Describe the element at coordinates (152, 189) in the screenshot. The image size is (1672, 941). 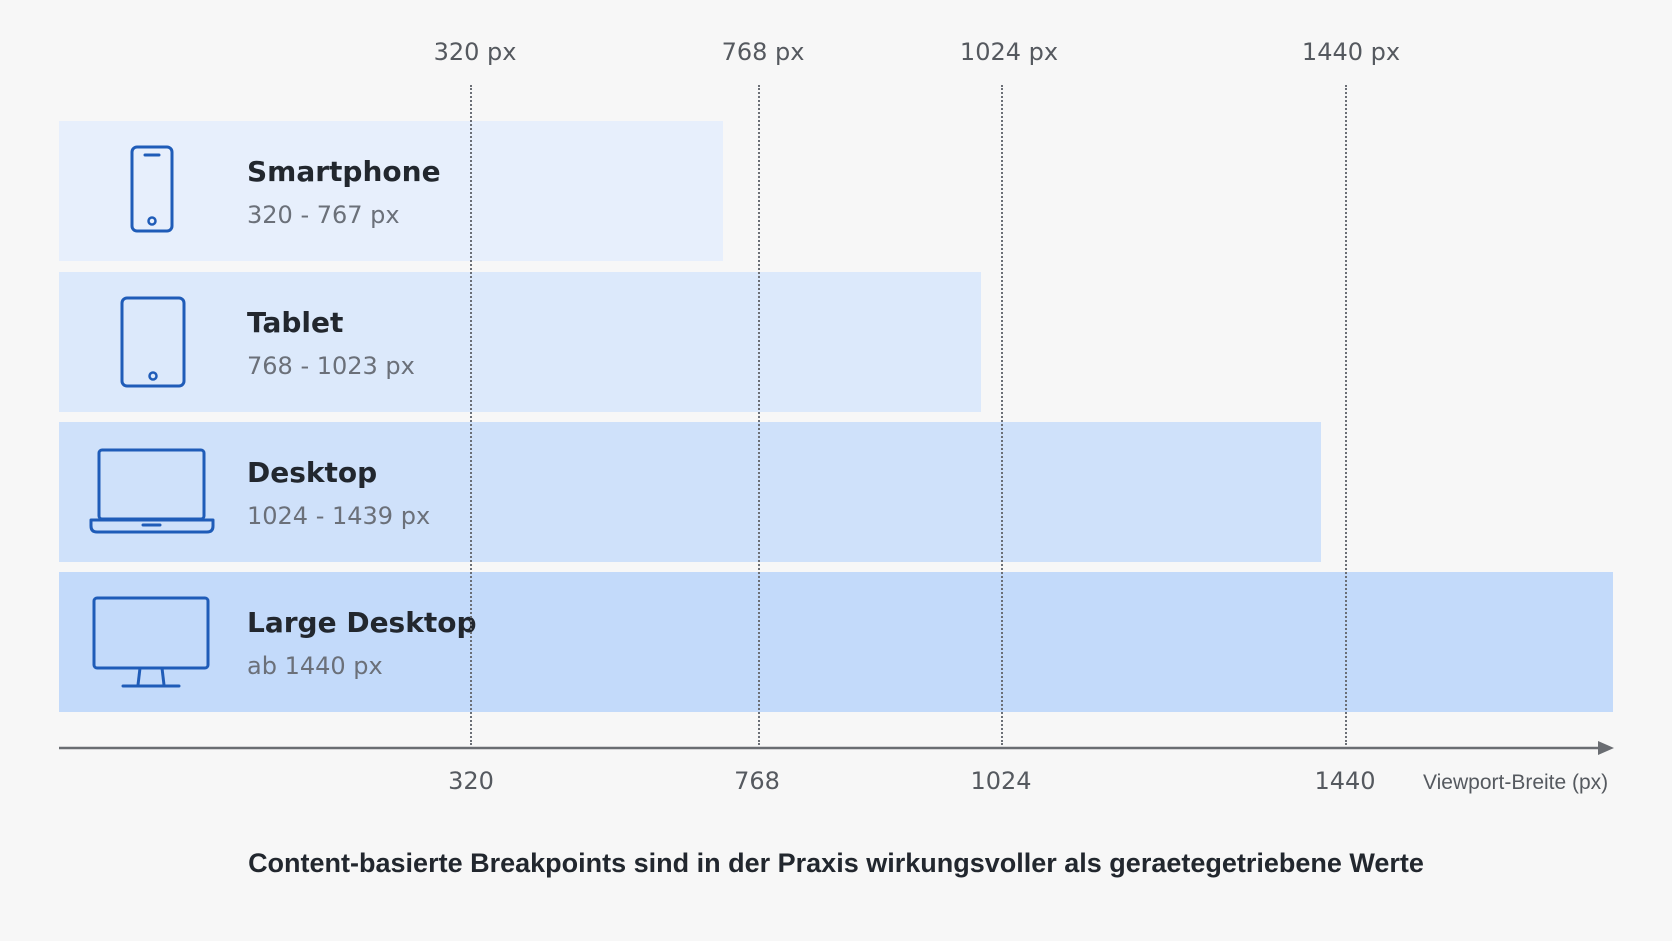
I see `smartphone-icon` at that location.